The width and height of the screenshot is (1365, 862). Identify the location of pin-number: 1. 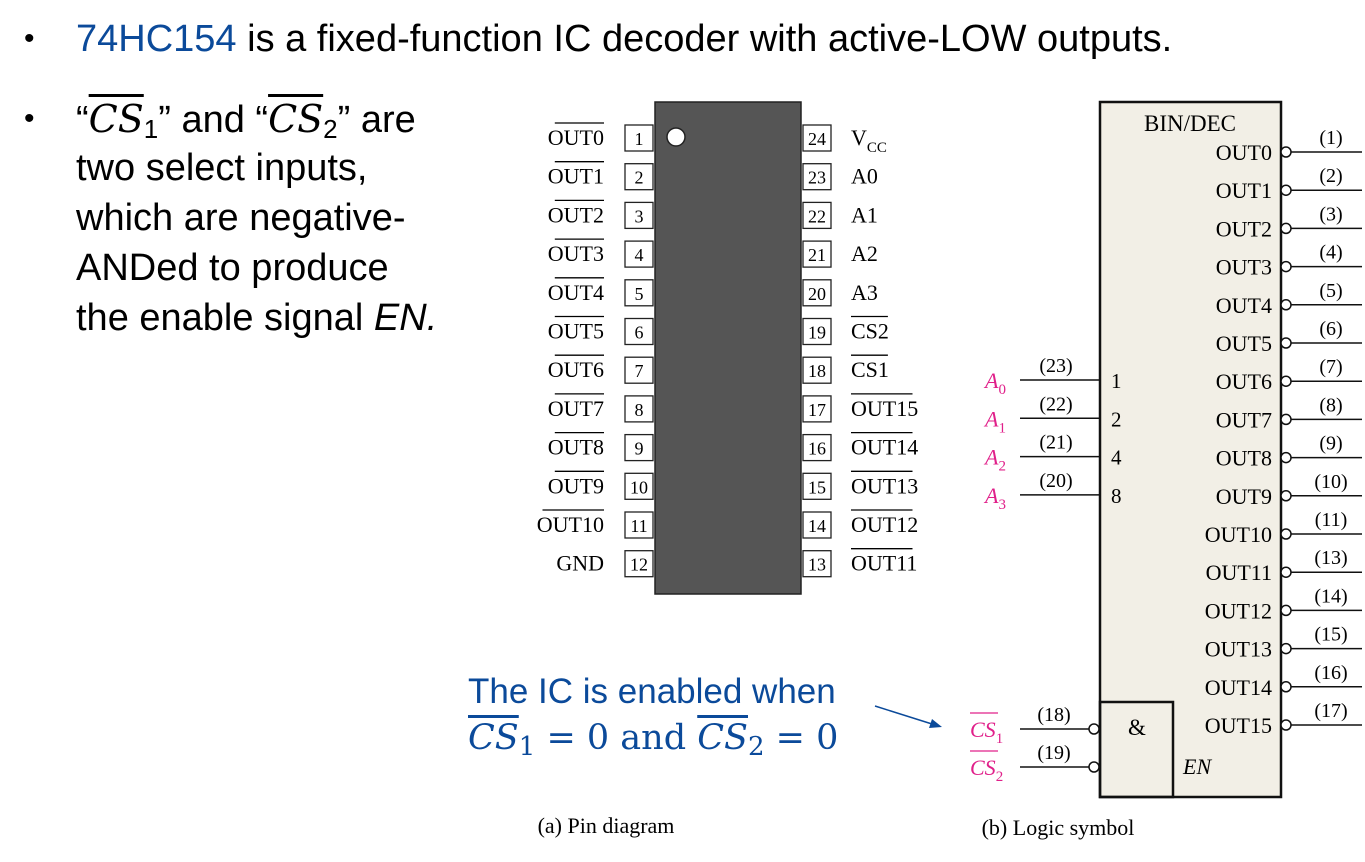
(639, 139).